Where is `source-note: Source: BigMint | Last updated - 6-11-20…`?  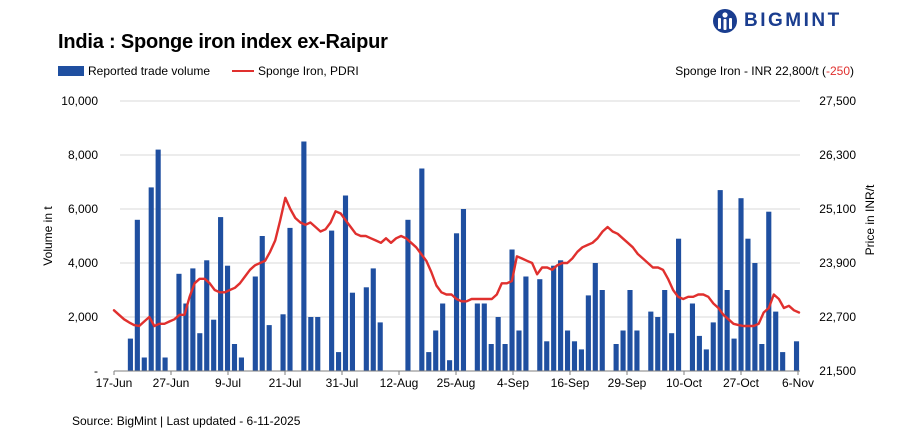
source-note: Source: BigMint | Last updated - 6-11-20… is located at coordinates (186, 421).